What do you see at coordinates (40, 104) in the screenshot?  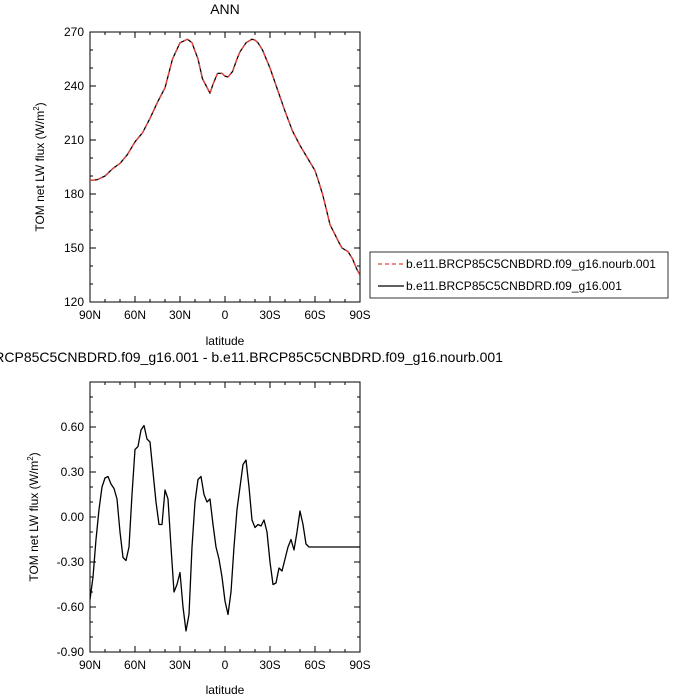 I see `top-y-axis-label-close: )` at bounding box center [40, 104].